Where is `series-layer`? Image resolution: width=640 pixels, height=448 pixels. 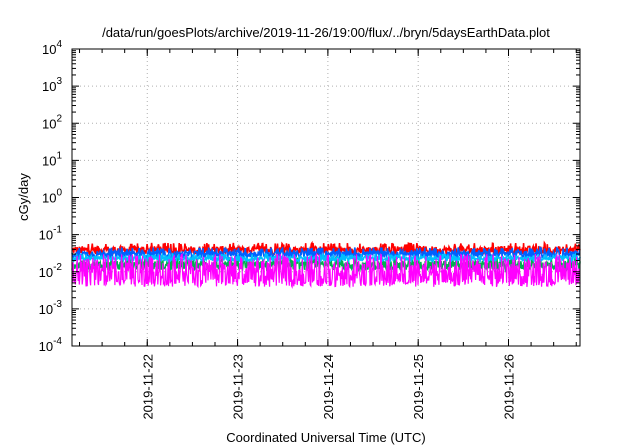
series-layer is located at coordinates (326, 265).